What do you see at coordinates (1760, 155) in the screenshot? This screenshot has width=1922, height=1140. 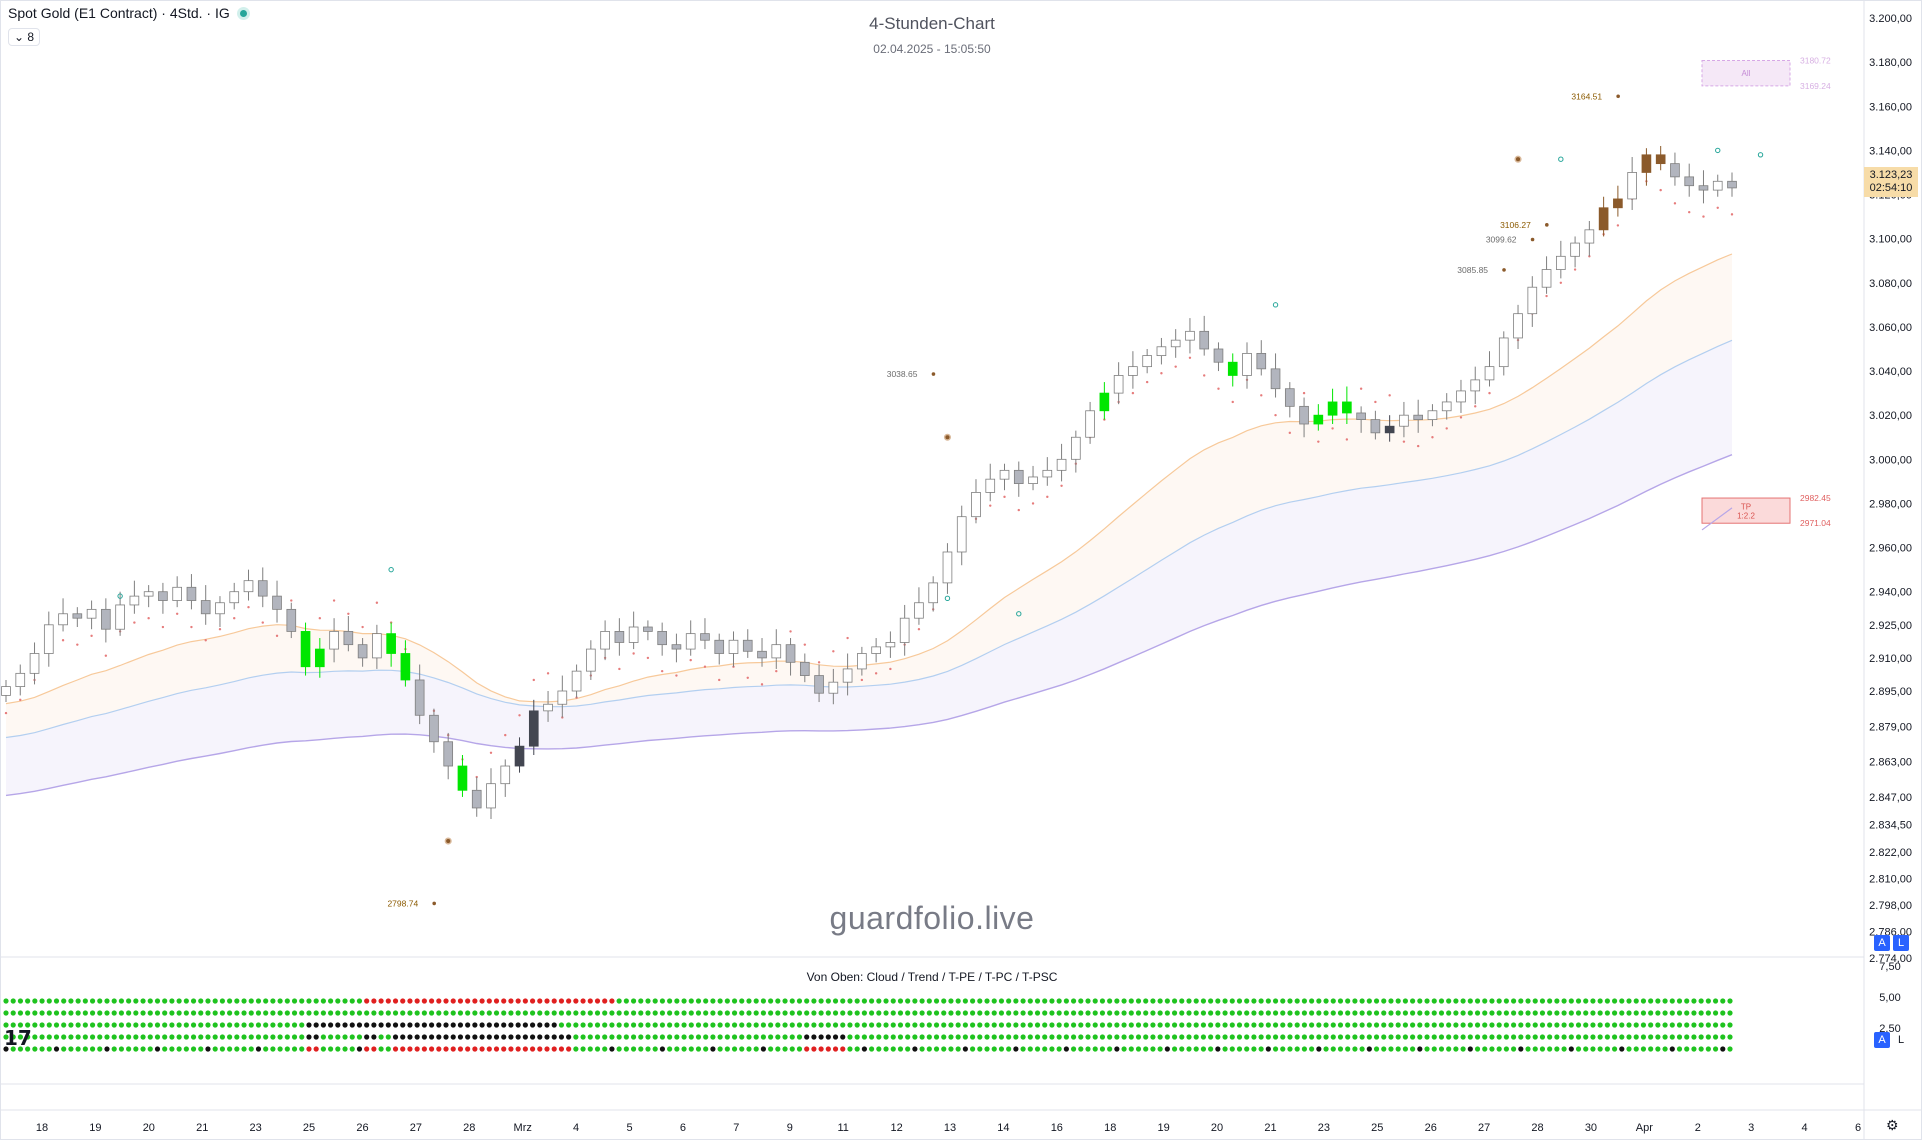 I see `signal-circle` at bounding box center [1760, 155].